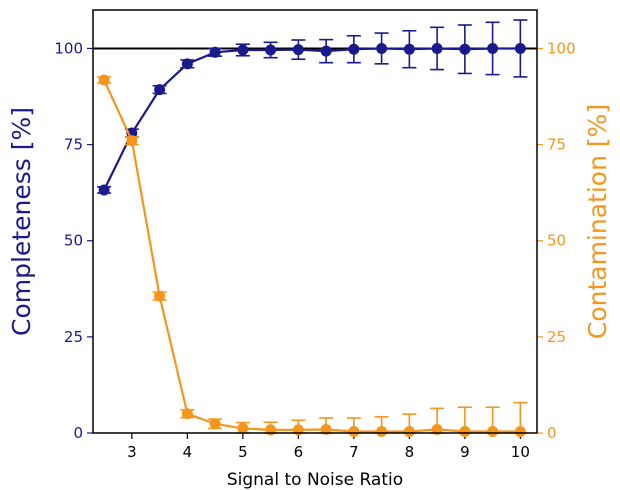 This screenshot has width=620, height=490. I want to click on x-tick-label: 8, so click(410, 452).